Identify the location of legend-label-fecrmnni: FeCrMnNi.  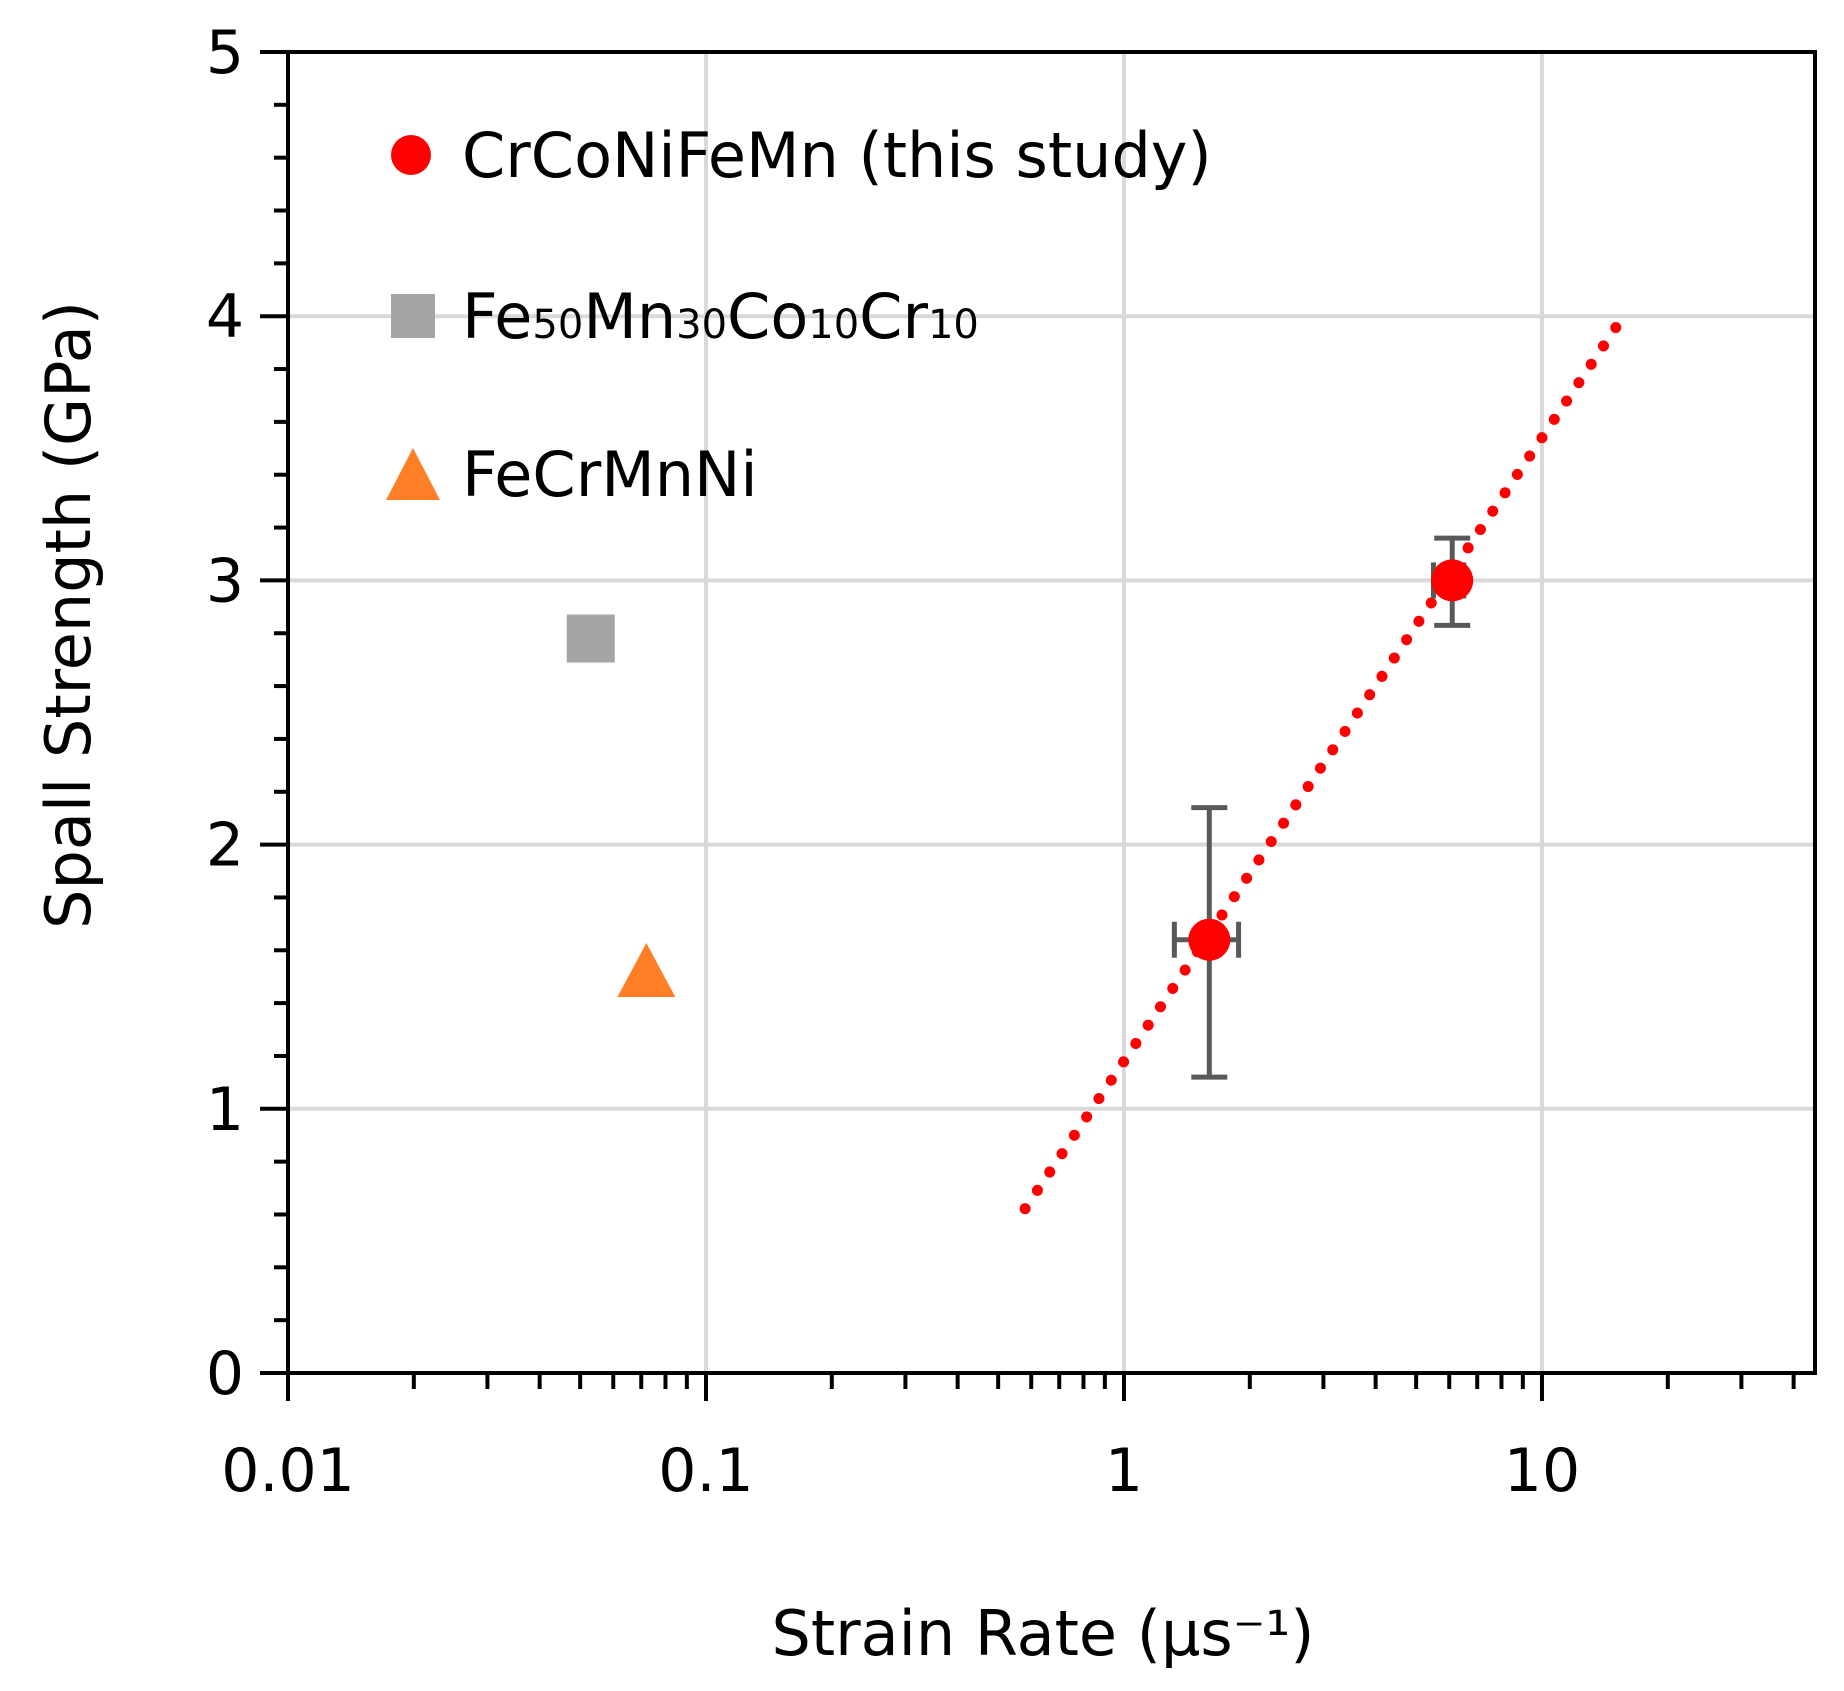
(610, 474).